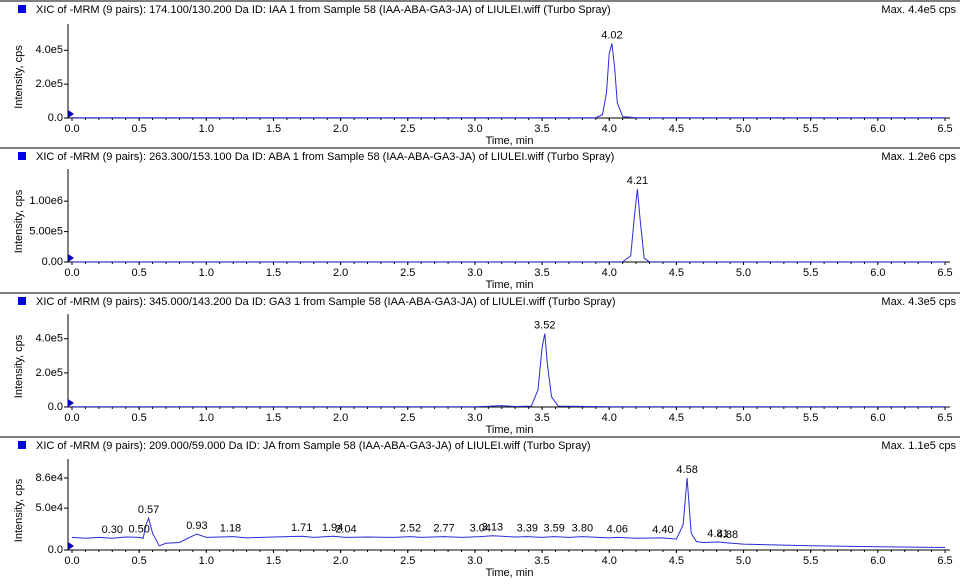 The image size is (960, 586). Describe the element at coordinates (46, 231) in the screenshot. I see `y-tick-label: 5.00e5` at that location.